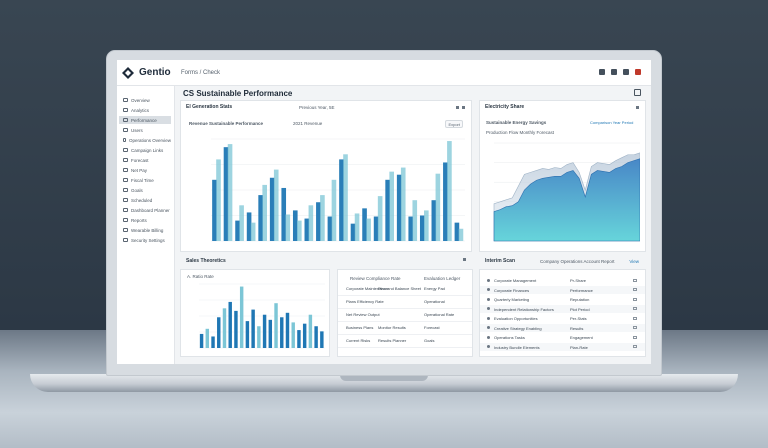 The width and height of the screenshot is (768, 448). I want to click on chart-subtitle: A. Ratio Rate, so click(200, 276).